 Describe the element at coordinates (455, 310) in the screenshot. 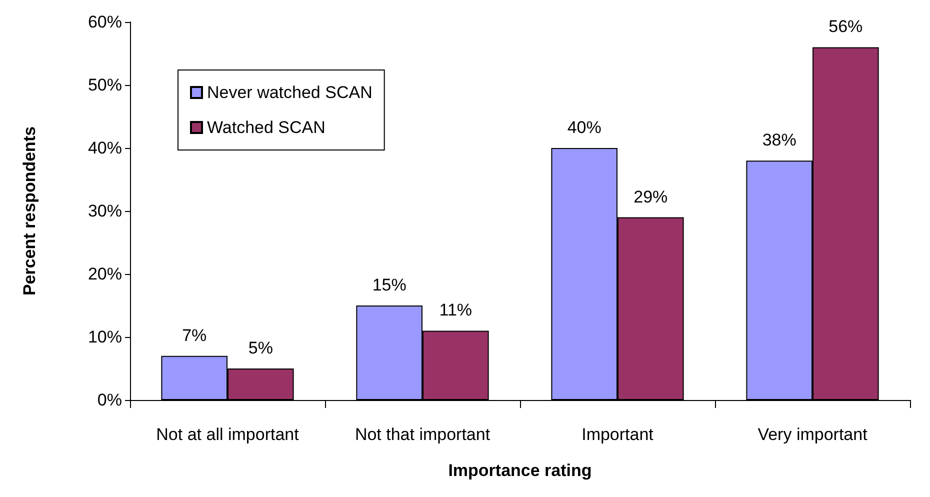

I see `data-label: 11%` at that location.